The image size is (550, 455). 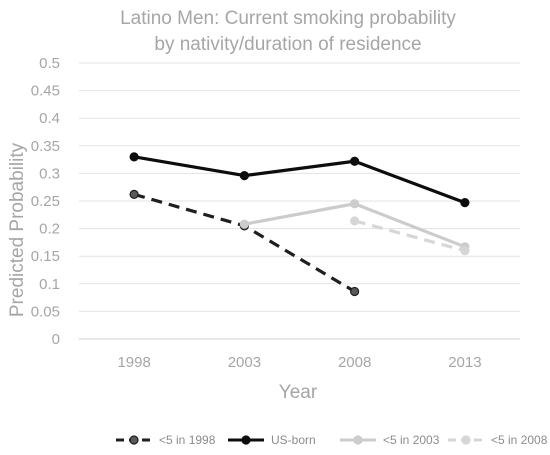 I want to click on legend: <5 in 1998 US-born <5 in 2003 <5 in 2008, so click(x=332, y=440).